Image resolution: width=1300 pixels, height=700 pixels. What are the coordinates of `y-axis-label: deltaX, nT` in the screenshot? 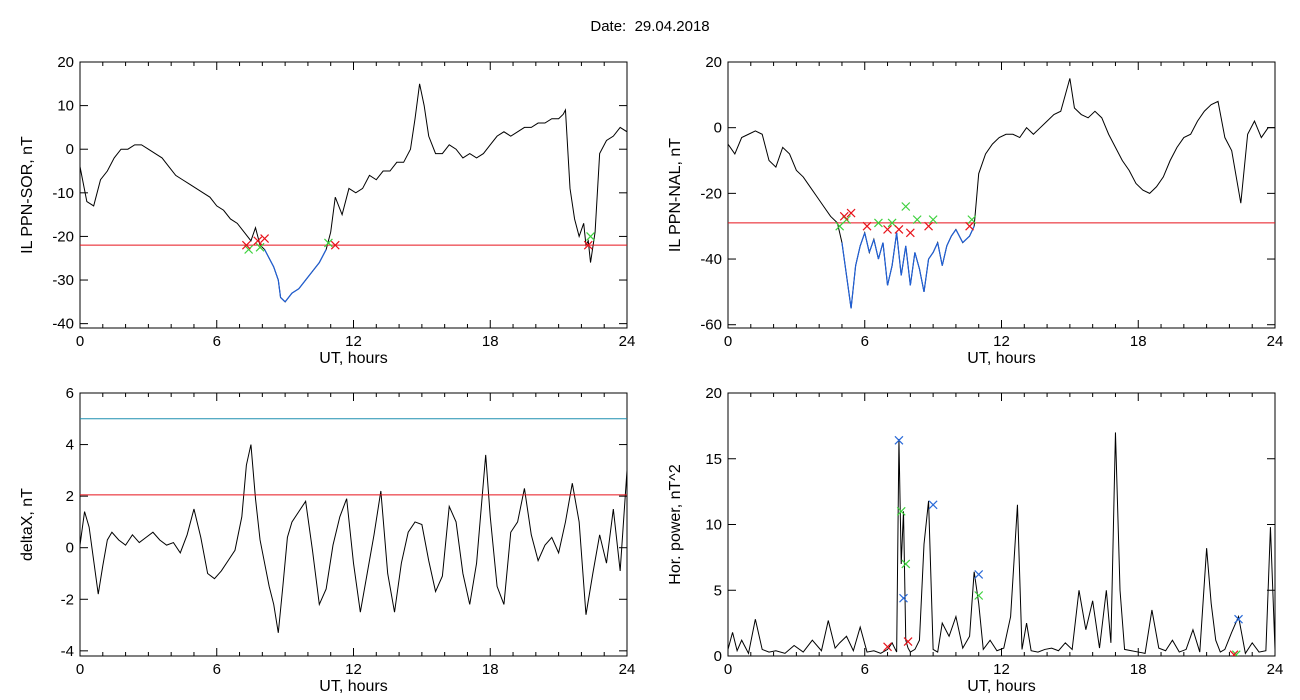 It's located at (27, 524).